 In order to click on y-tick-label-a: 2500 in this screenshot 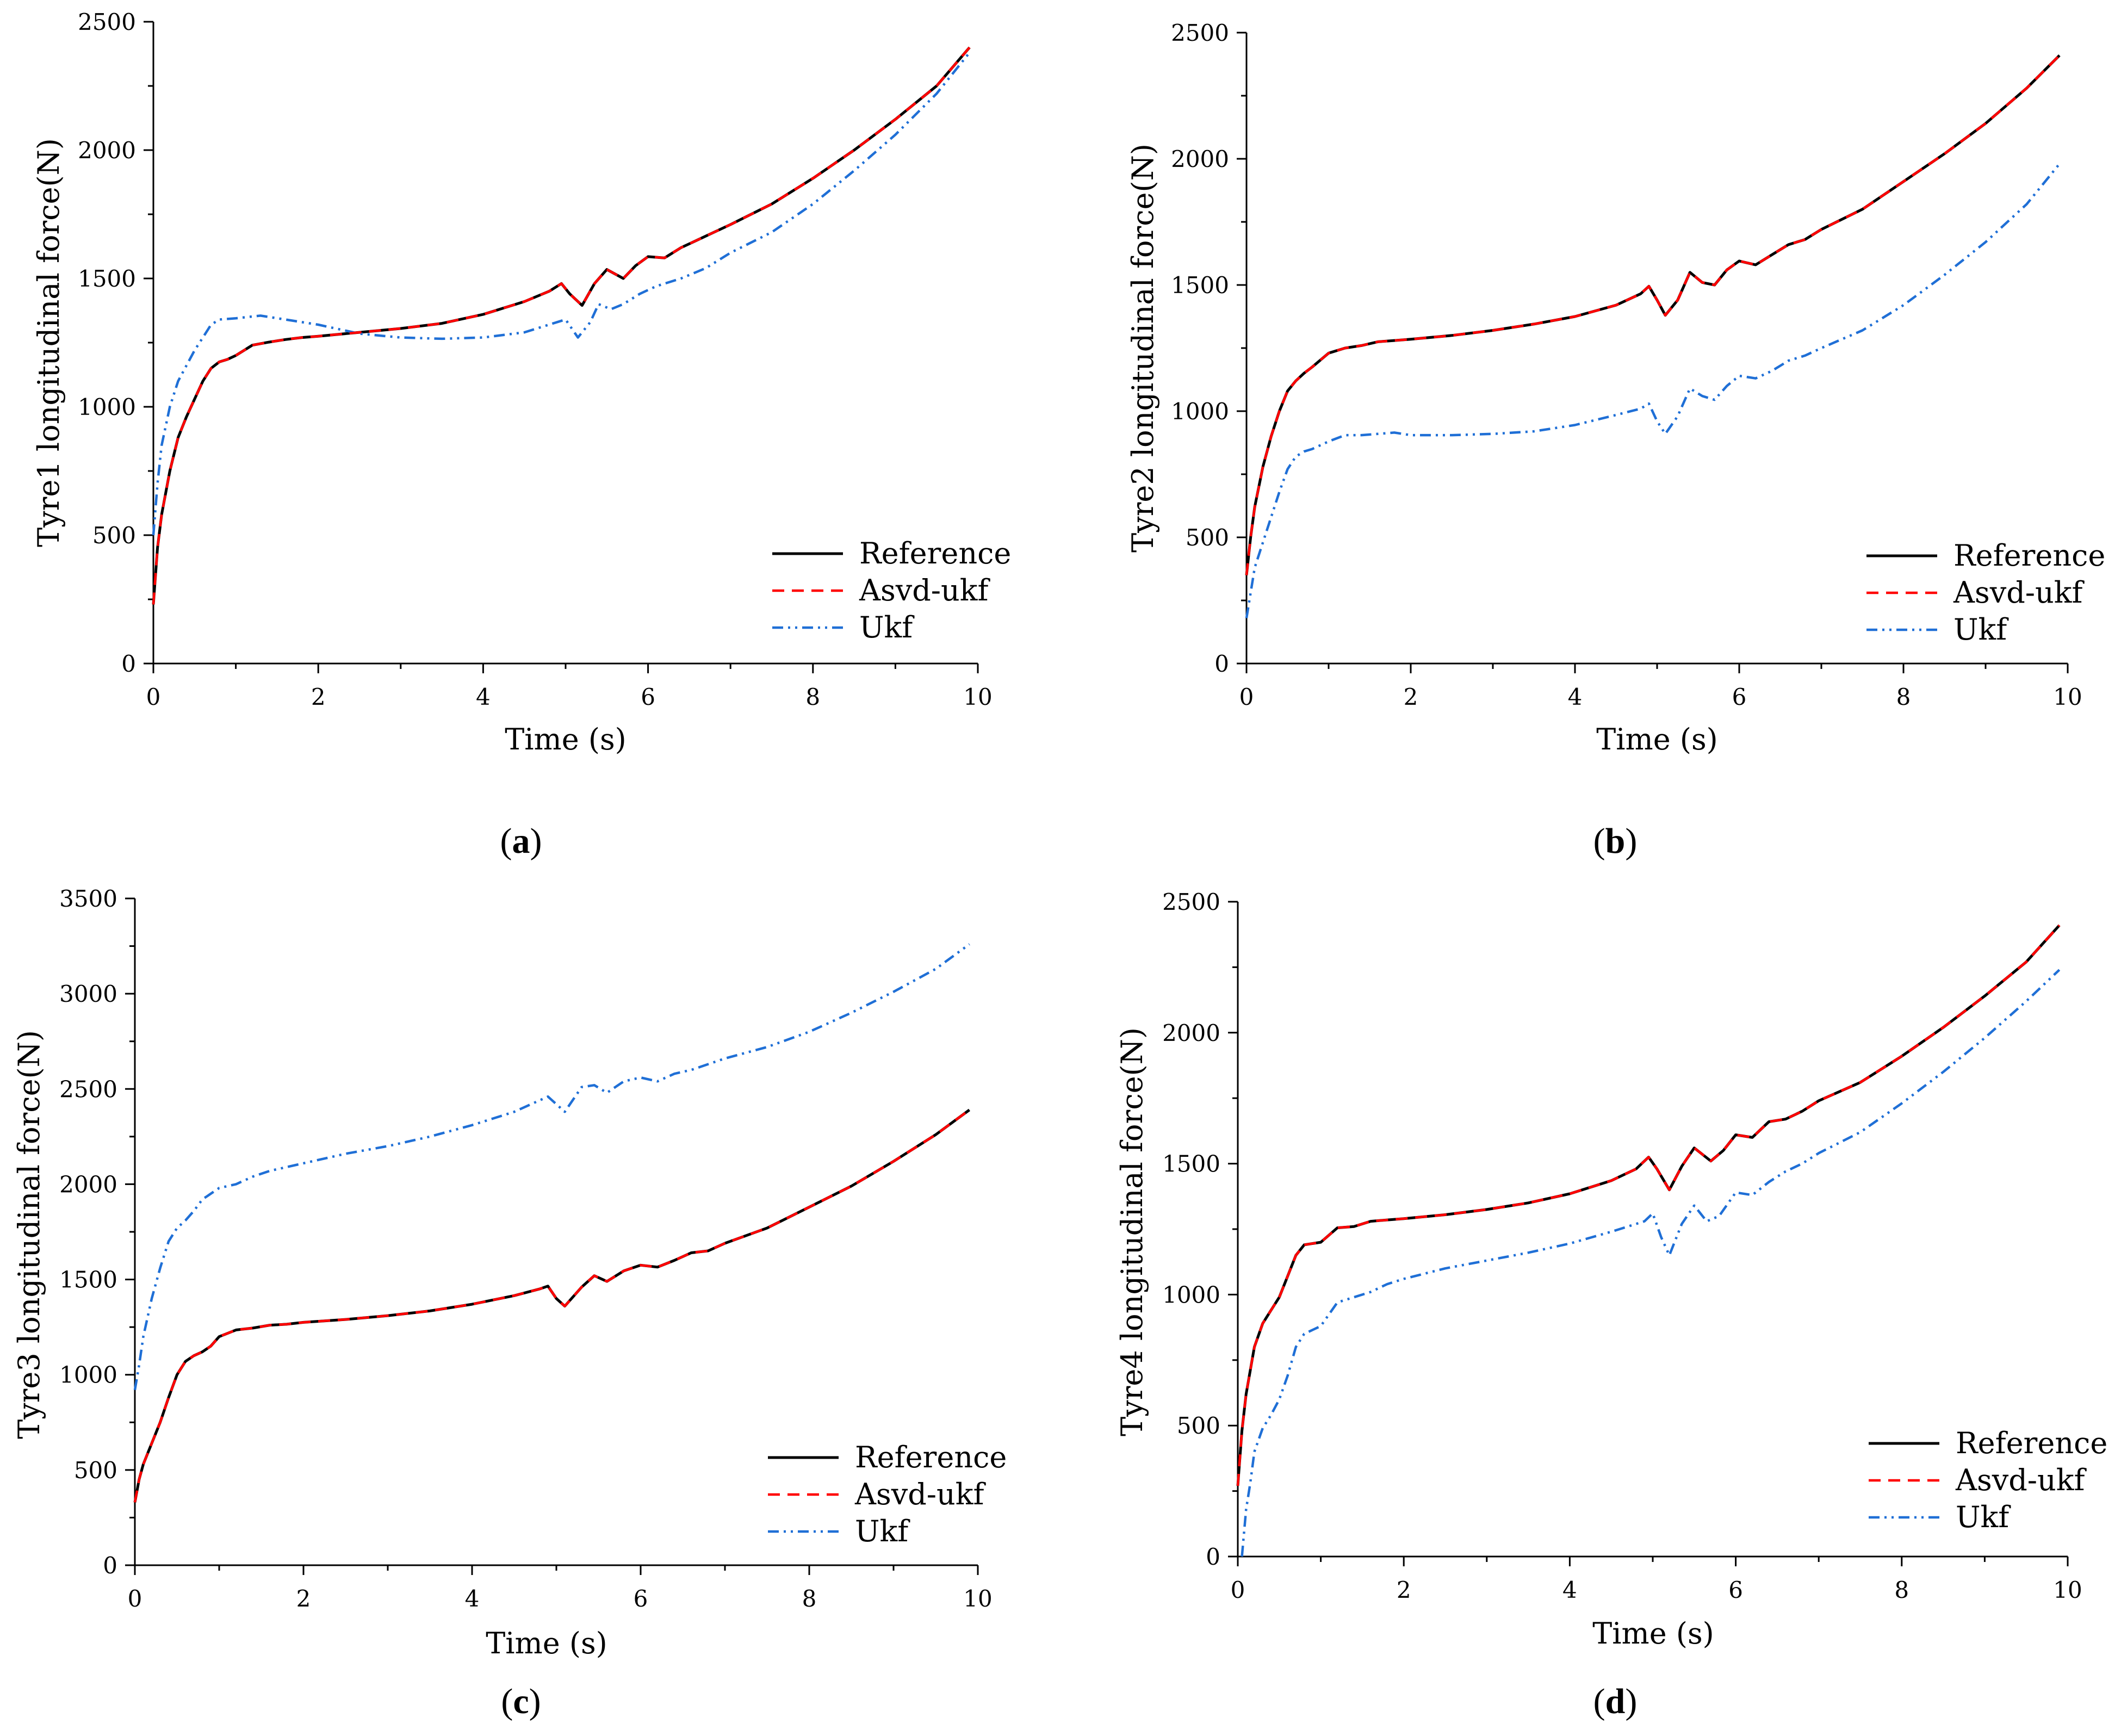, I will do `click(107, 22)`.